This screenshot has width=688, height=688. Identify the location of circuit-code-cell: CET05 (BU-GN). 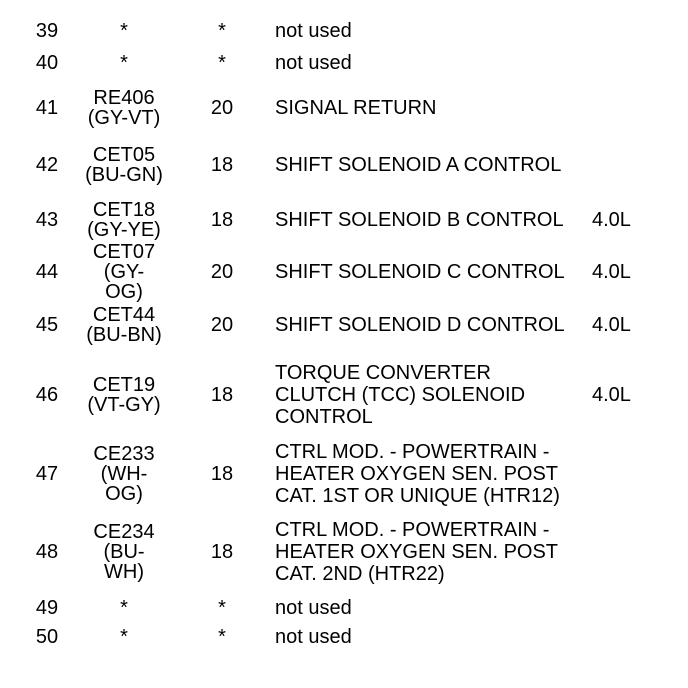
(124, 165).